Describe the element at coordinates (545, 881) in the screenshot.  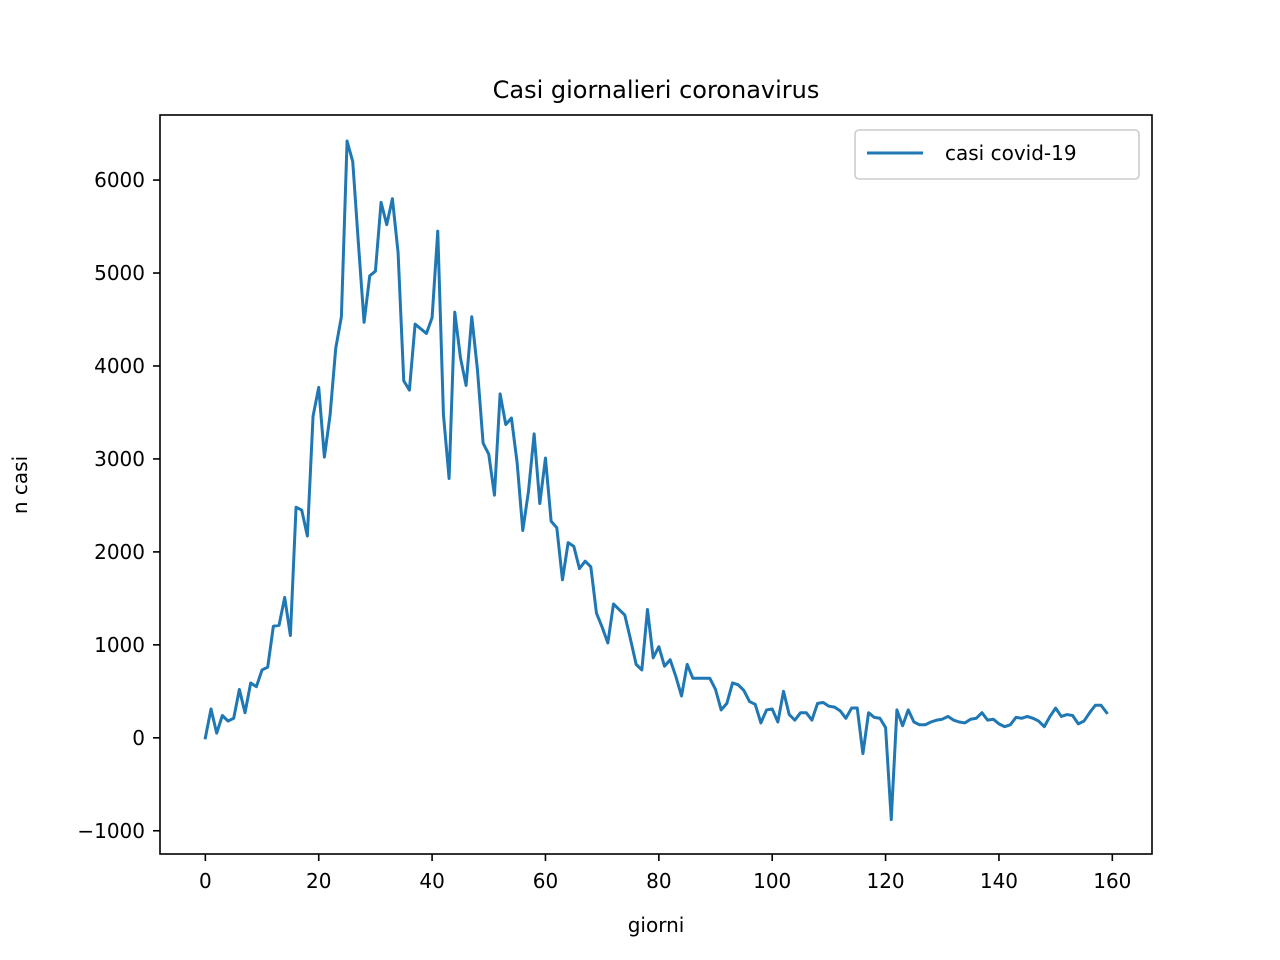
I see `x-tick-label: 60` at that location.